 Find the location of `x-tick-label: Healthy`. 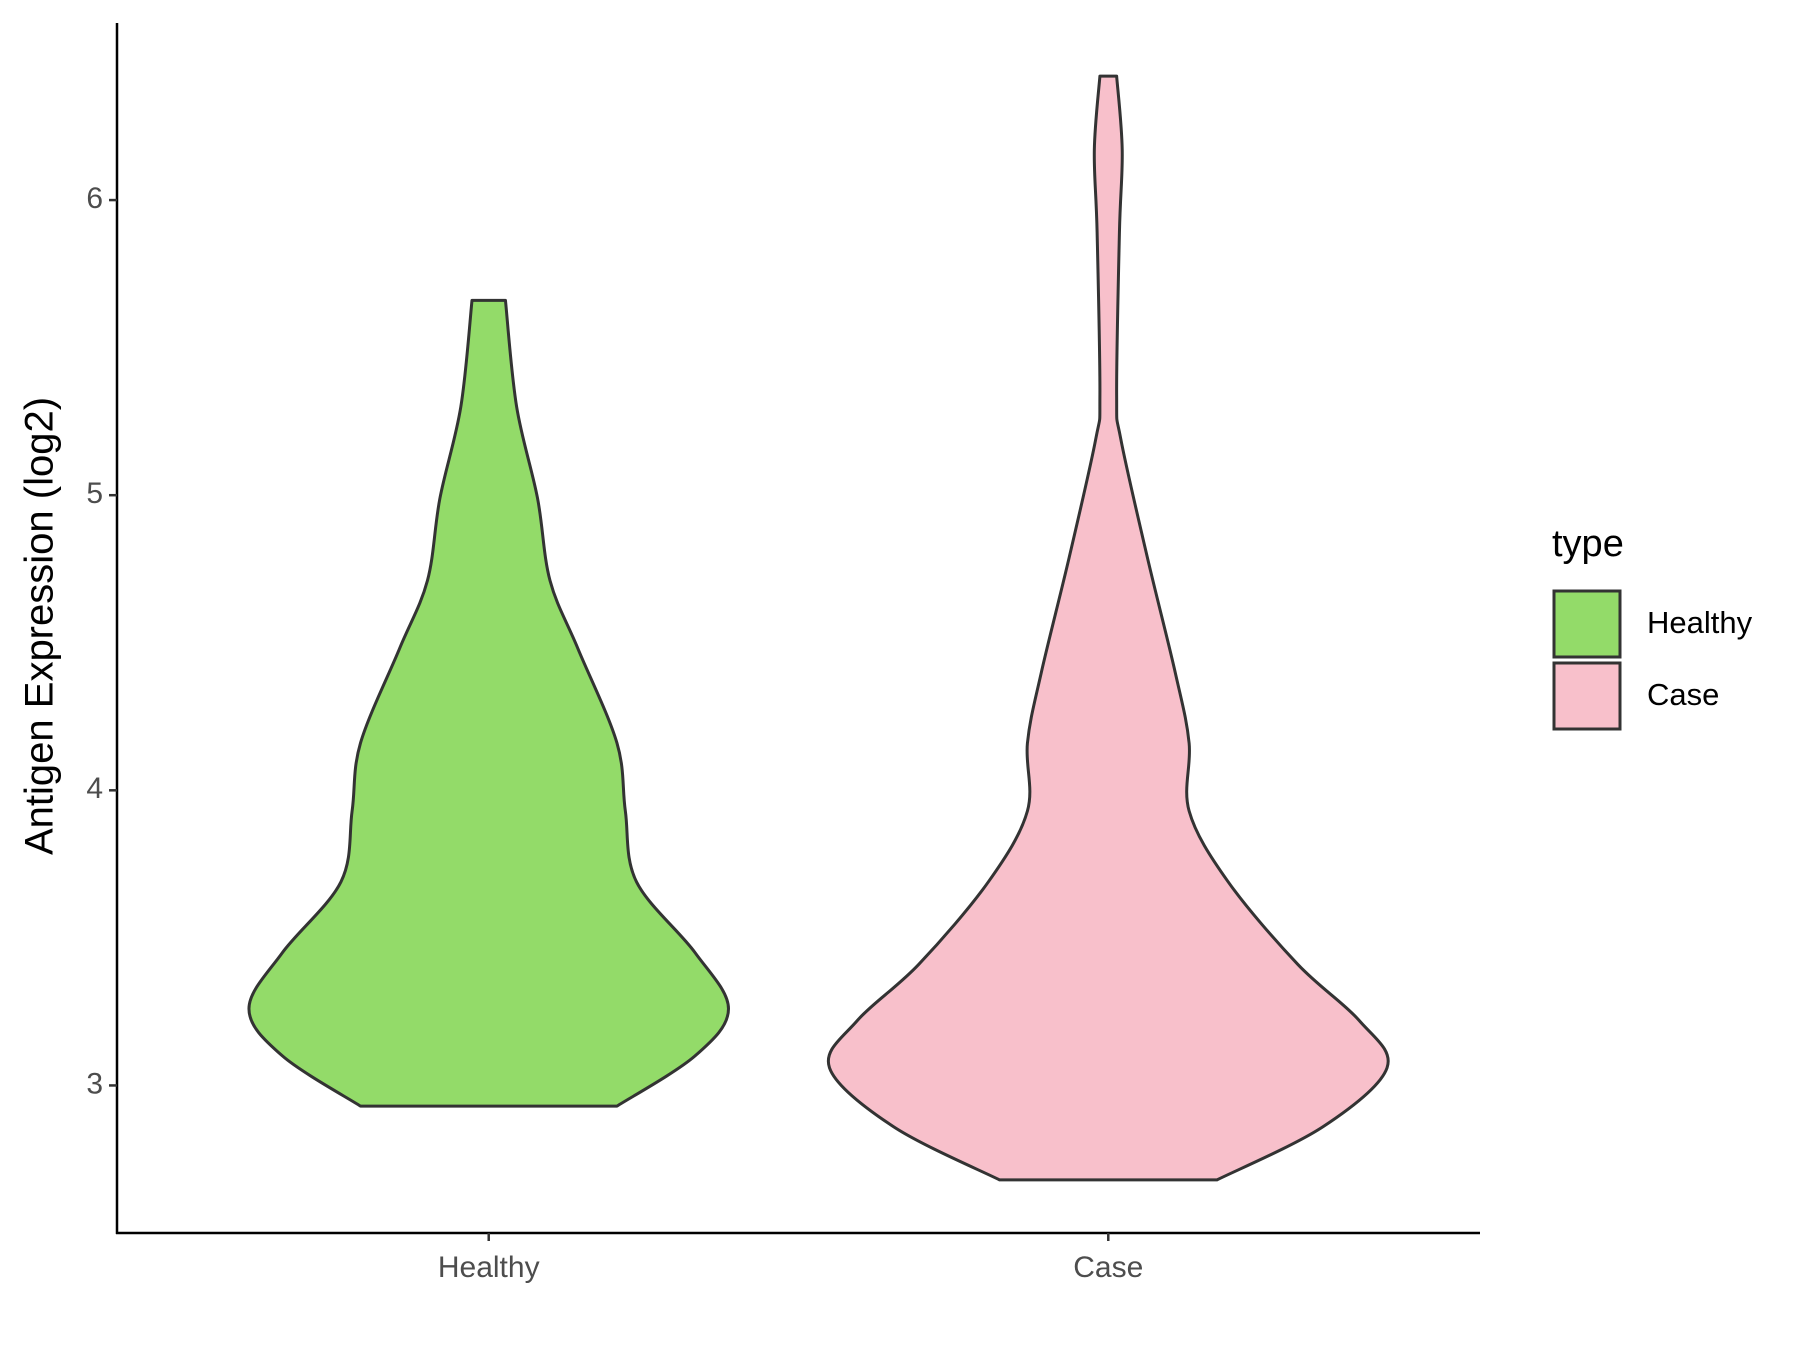

x-tick-label: Healthy is located at coordinates (489, 1267).